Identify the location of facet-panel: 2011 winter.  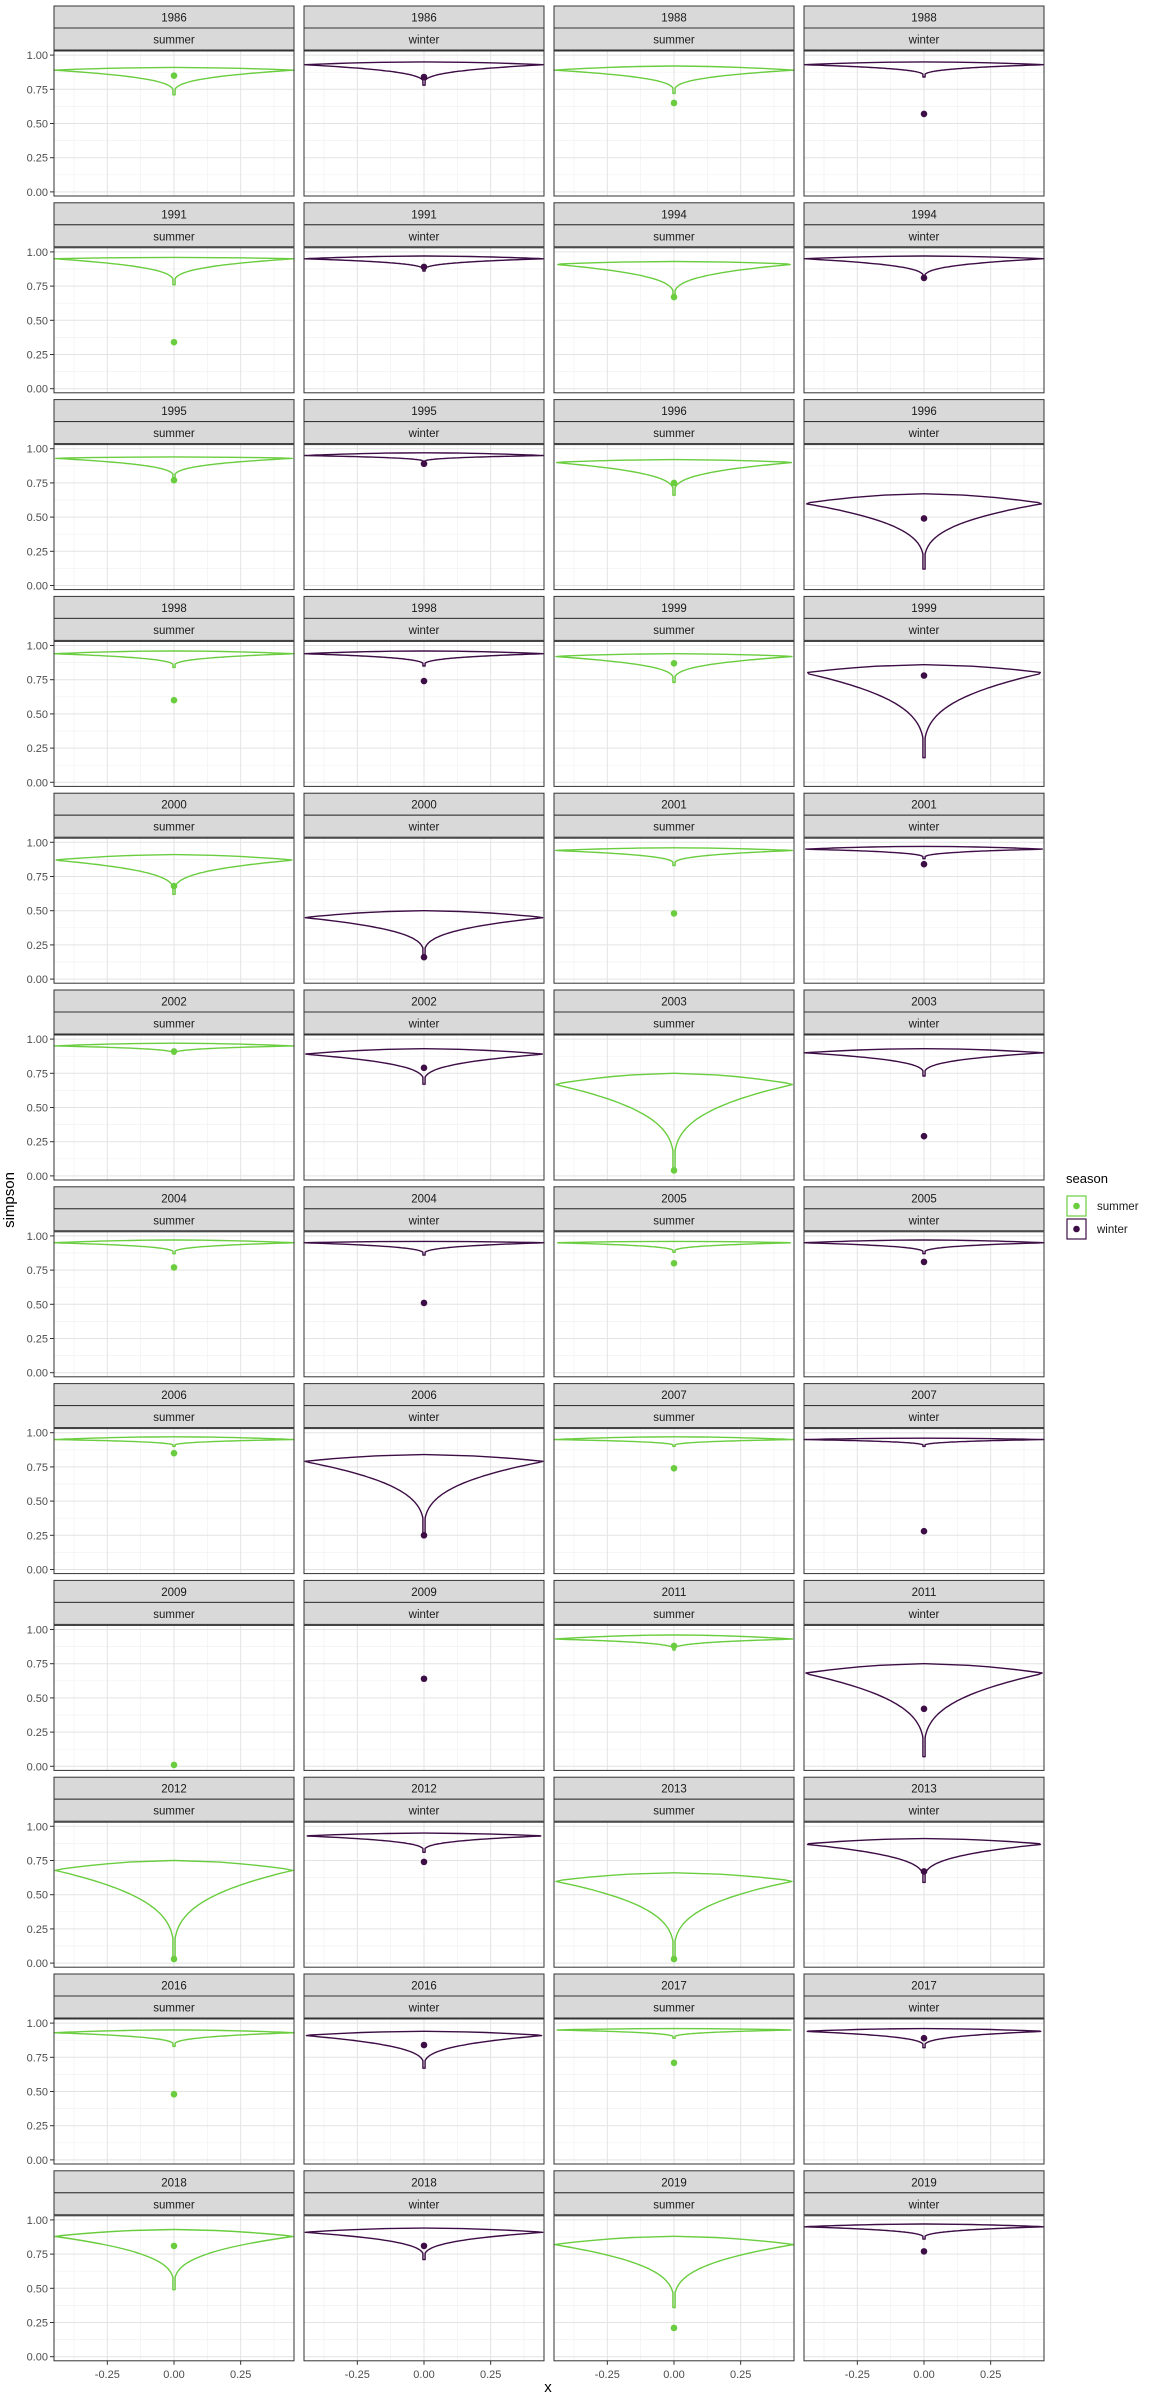
(924, 1675).